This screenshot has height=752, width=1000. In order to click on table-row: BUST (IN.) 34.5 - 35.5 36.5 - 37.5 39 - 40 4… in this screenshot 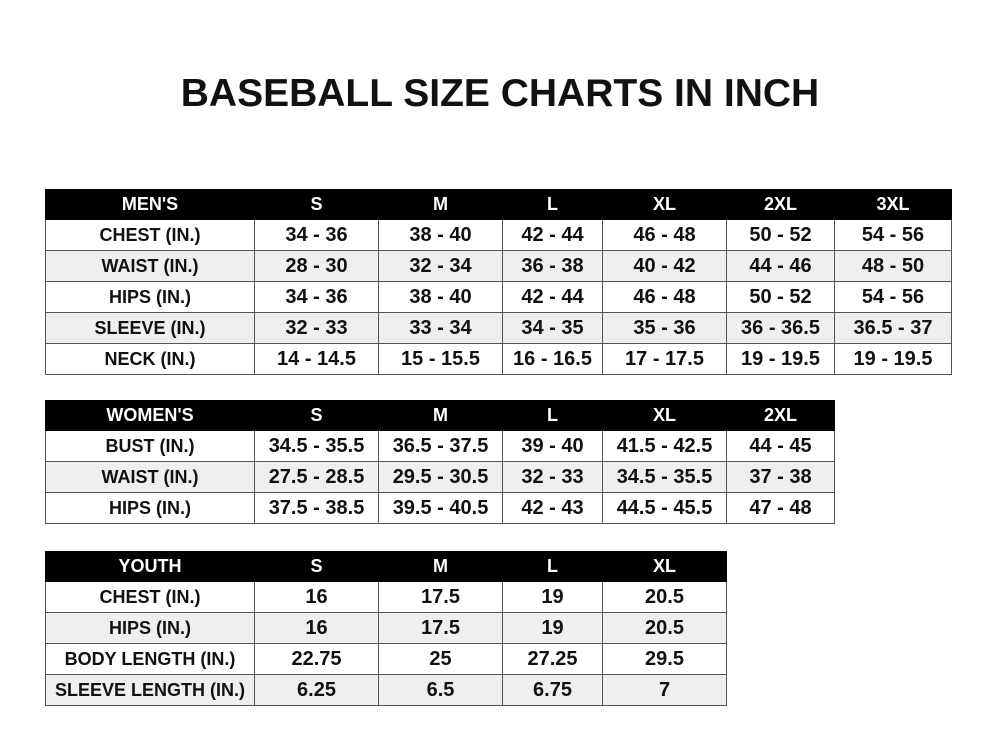, I will do `click(440, 446)`.